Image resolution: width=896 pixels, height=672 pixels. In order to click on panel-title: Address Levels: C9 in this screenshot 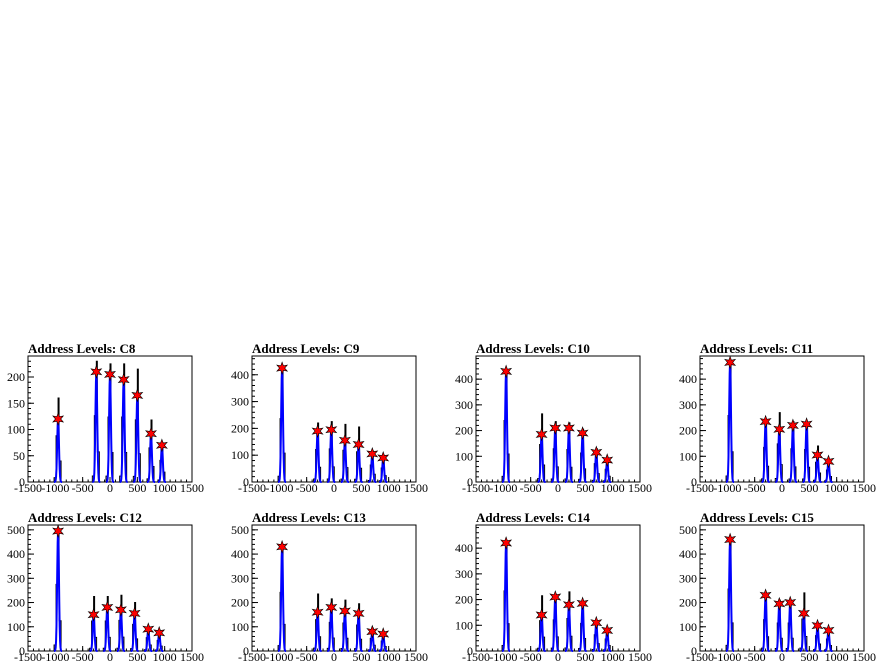, I will do `click(306, 348)`.